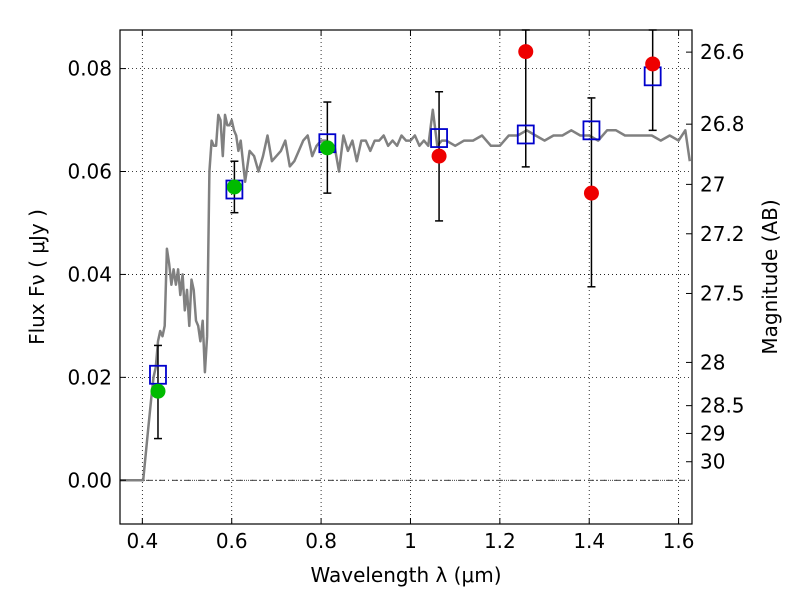  What do you see at coordinates (142, 541) in the screenshot?
I see `x-tick-label: 0.4` at bounding box center [142, 541].